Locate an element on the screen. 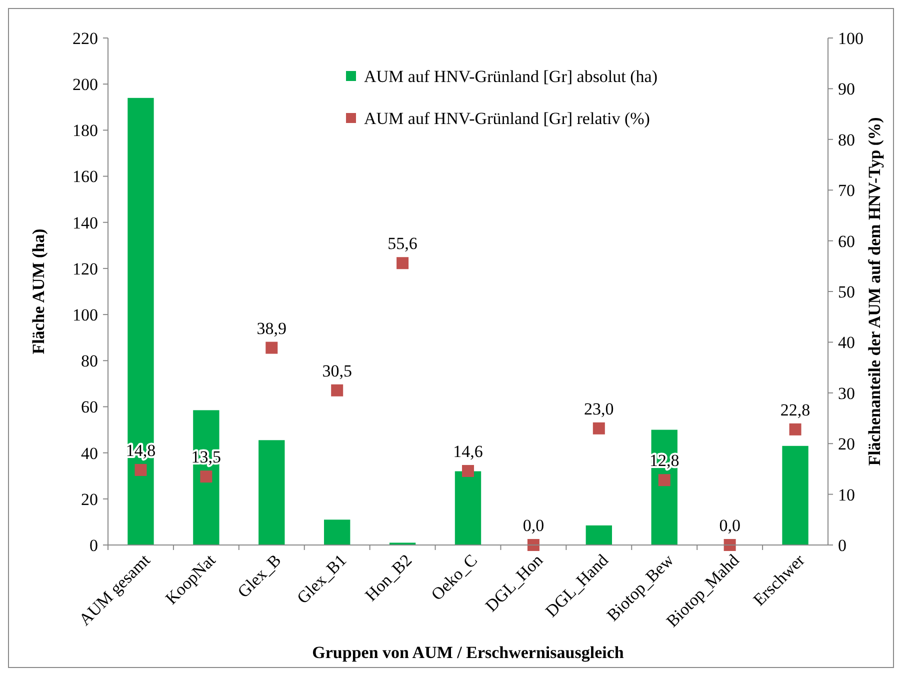 The height and width of the screenshot is (676, 902). data-label: 55,6 is located at coordinates (403, 244).